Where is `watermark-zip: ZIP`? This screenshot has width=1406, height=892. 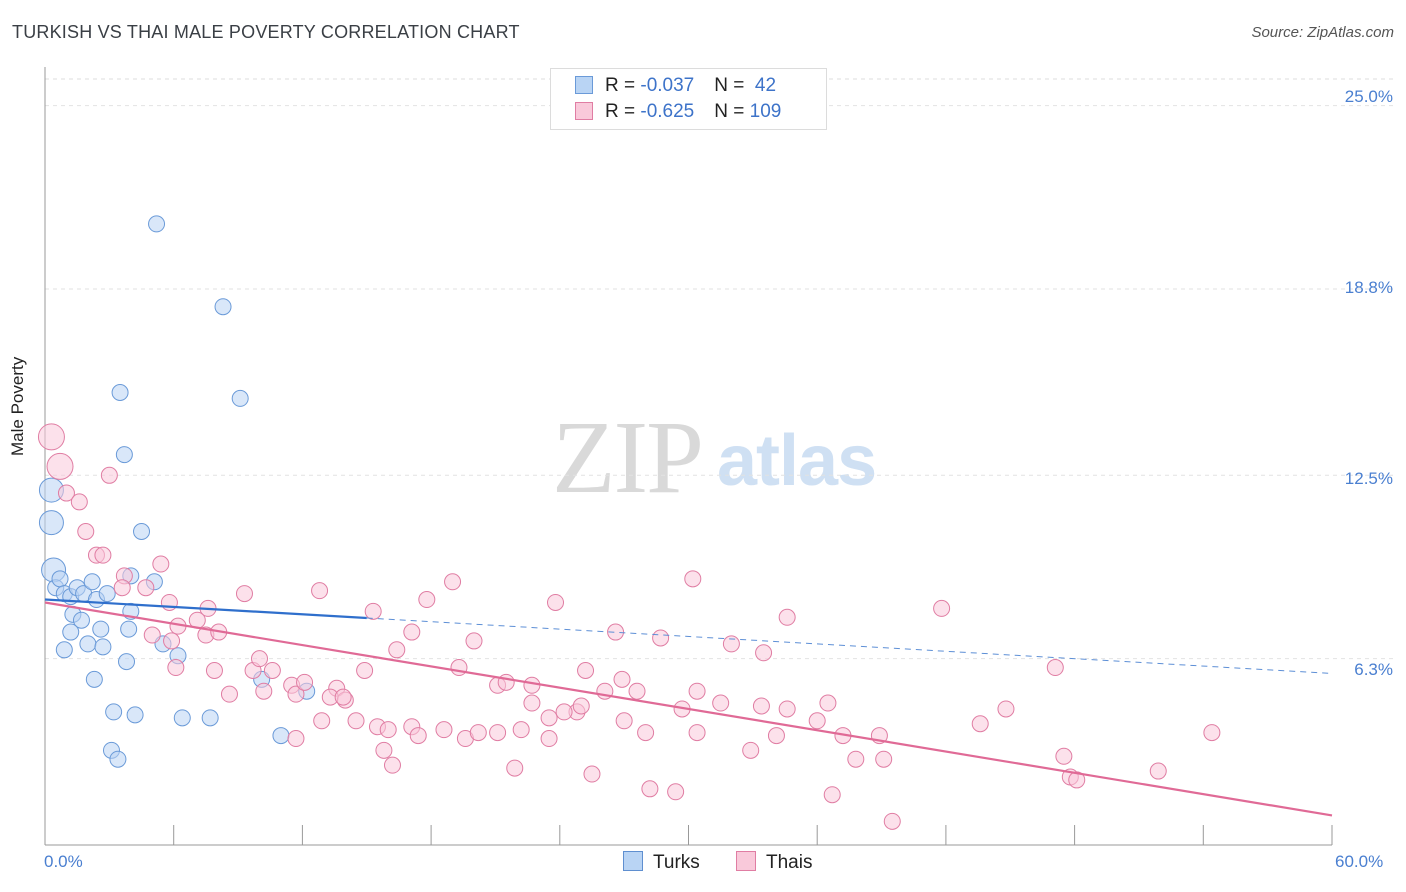 watermark-zip: ZIP is located at coordinates (628, 457).